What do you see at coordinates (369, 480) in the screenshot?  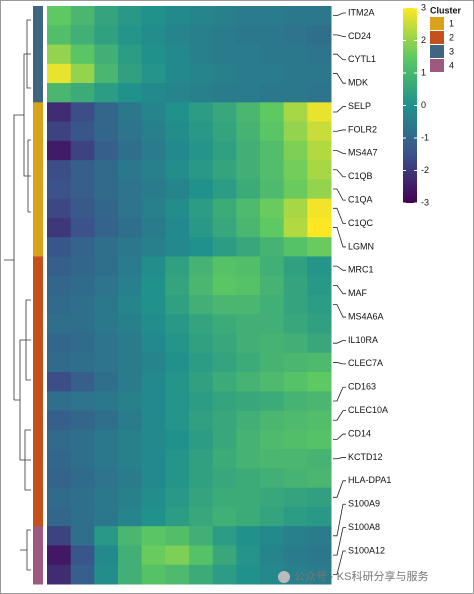 I see `row-label: HLA-DPA1` at bounding box center [369, 480].